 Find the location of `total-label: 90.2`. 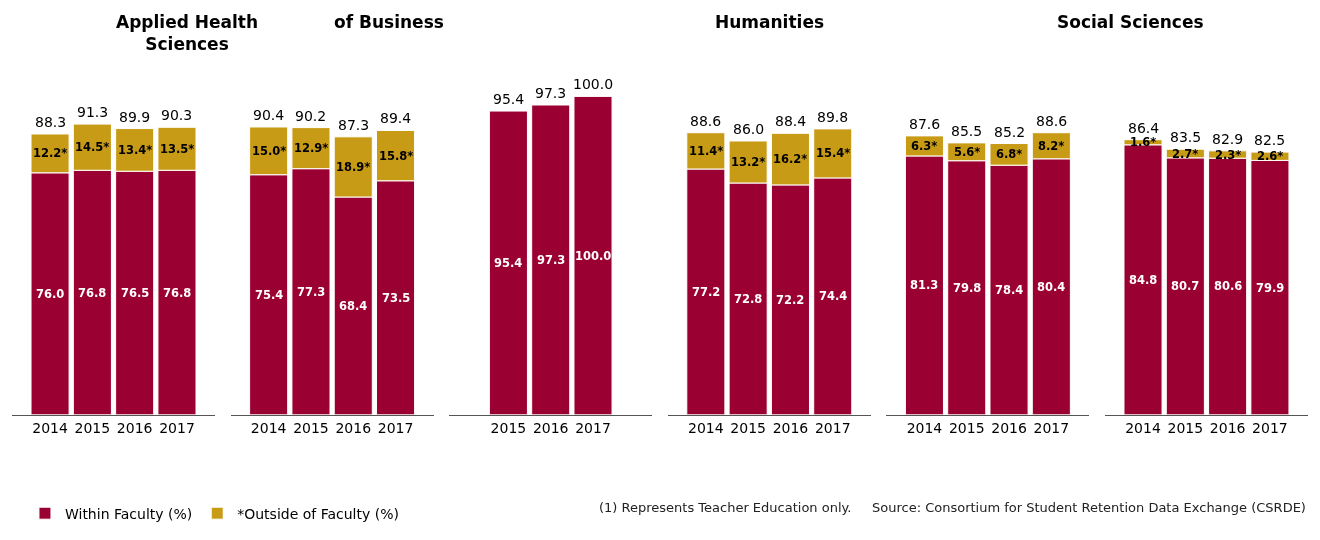

total-label: 90.2 is located at coordinates (311, 116).